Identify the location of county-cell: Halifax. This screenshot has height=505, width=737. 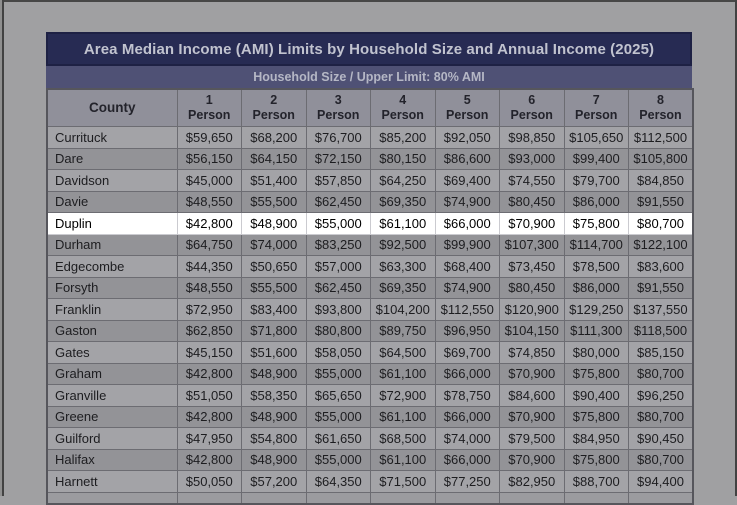
(112, 459).